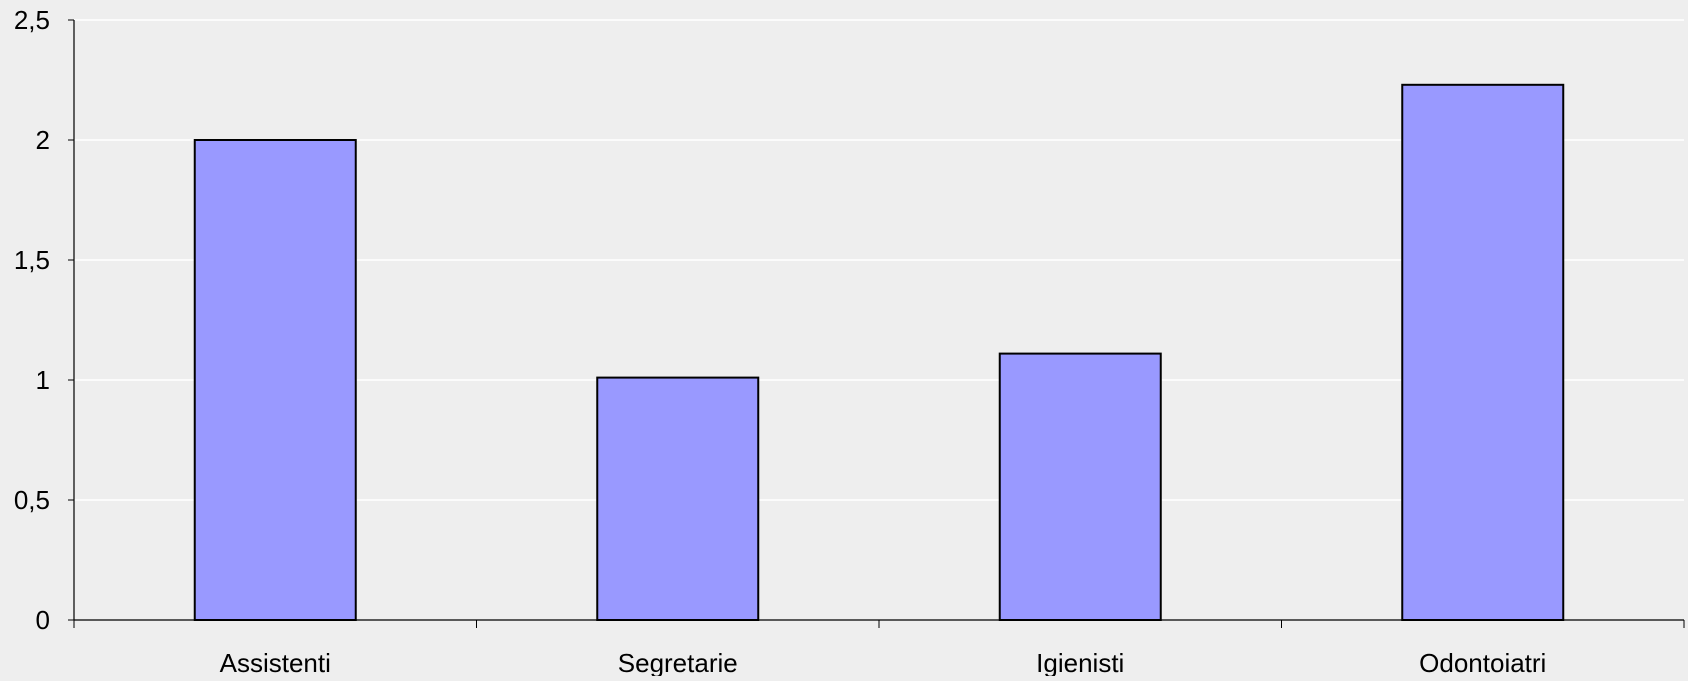  I want to click on x-tick-label: Igienisti, so click(1080, 662).